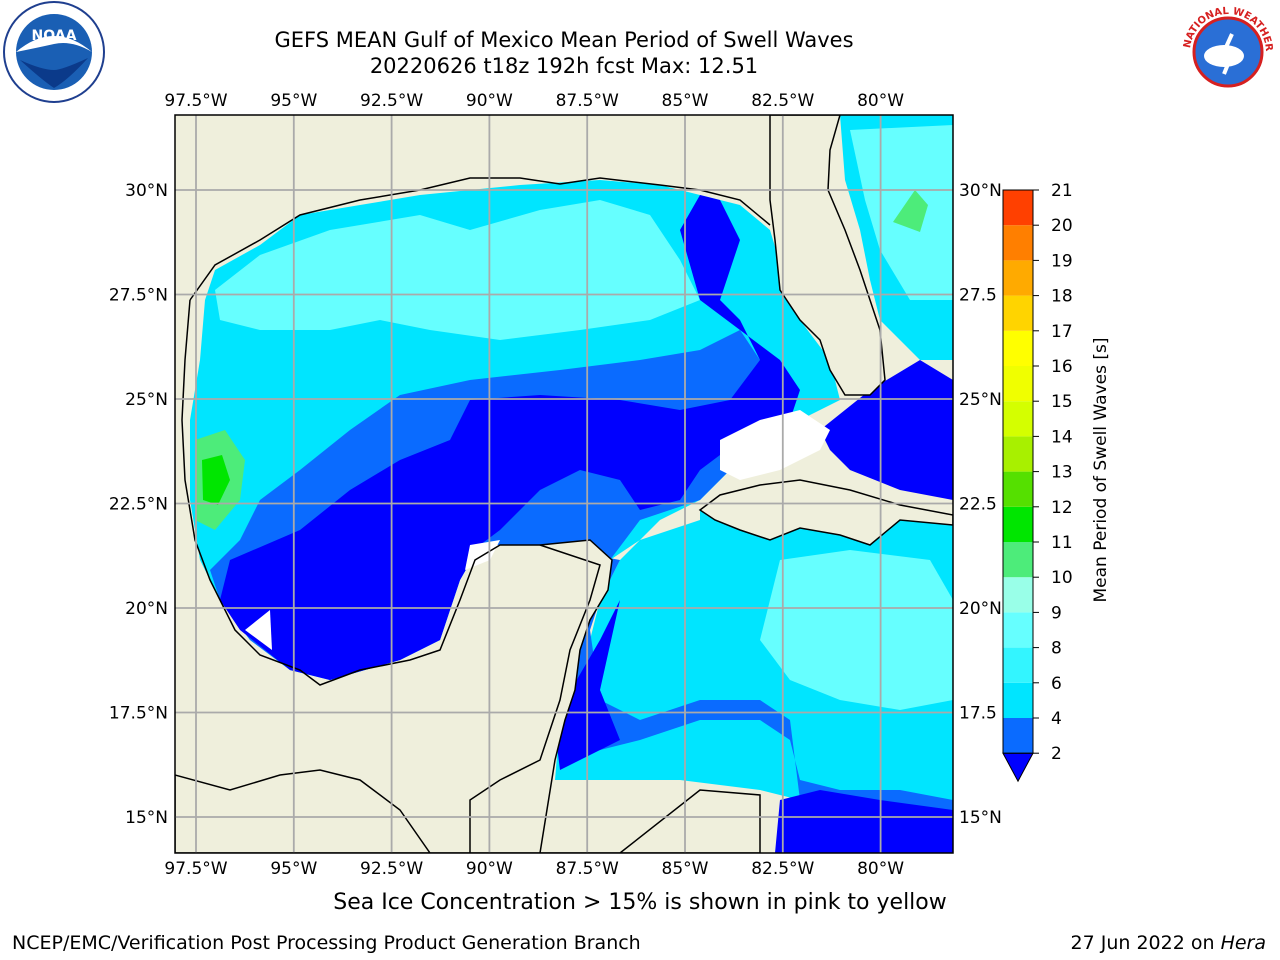 Image resolution: width=1280 pixels, height=960 pixels. What do you see at coordinates (391, 101) in the screenshot?
I see `lon-label-top: 92.5°W` at bounding box center [391, 101].